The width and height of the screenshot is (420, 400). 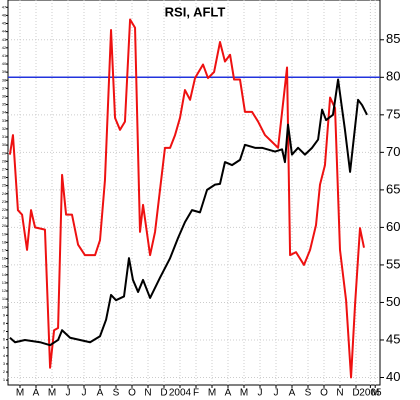 I want to click on y2-tick-label: 18, so click(x=4, y=241).